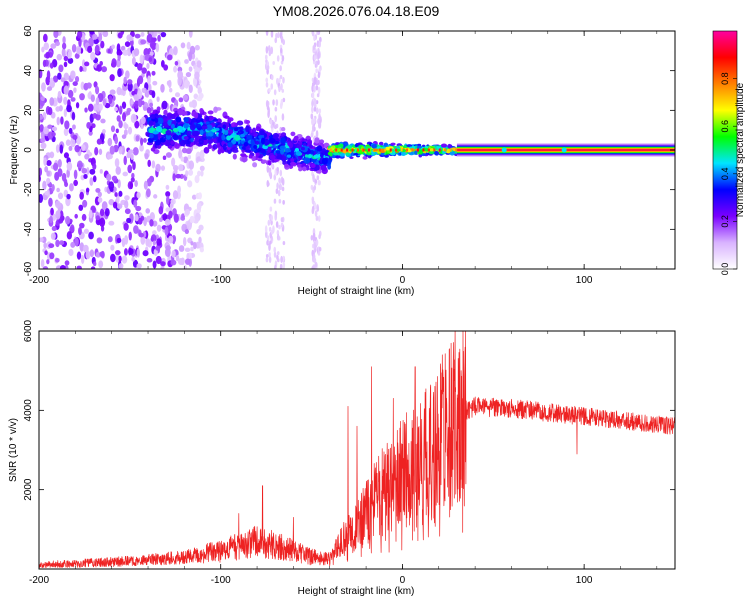  I want to click on snr-x-tick-label: 100, so click(584, 580).